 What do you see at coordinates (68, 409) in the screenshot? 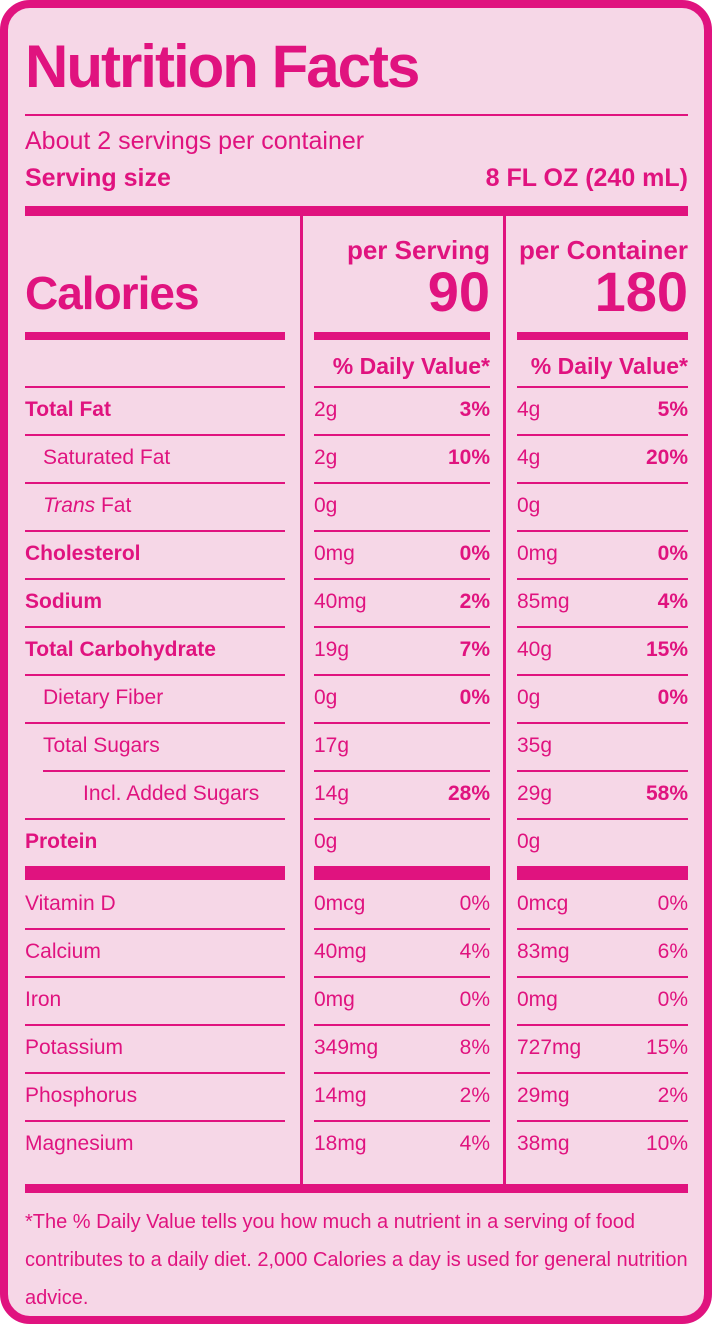
I see `nutrient-name: Total Fat` at bounding box center [68, 409].